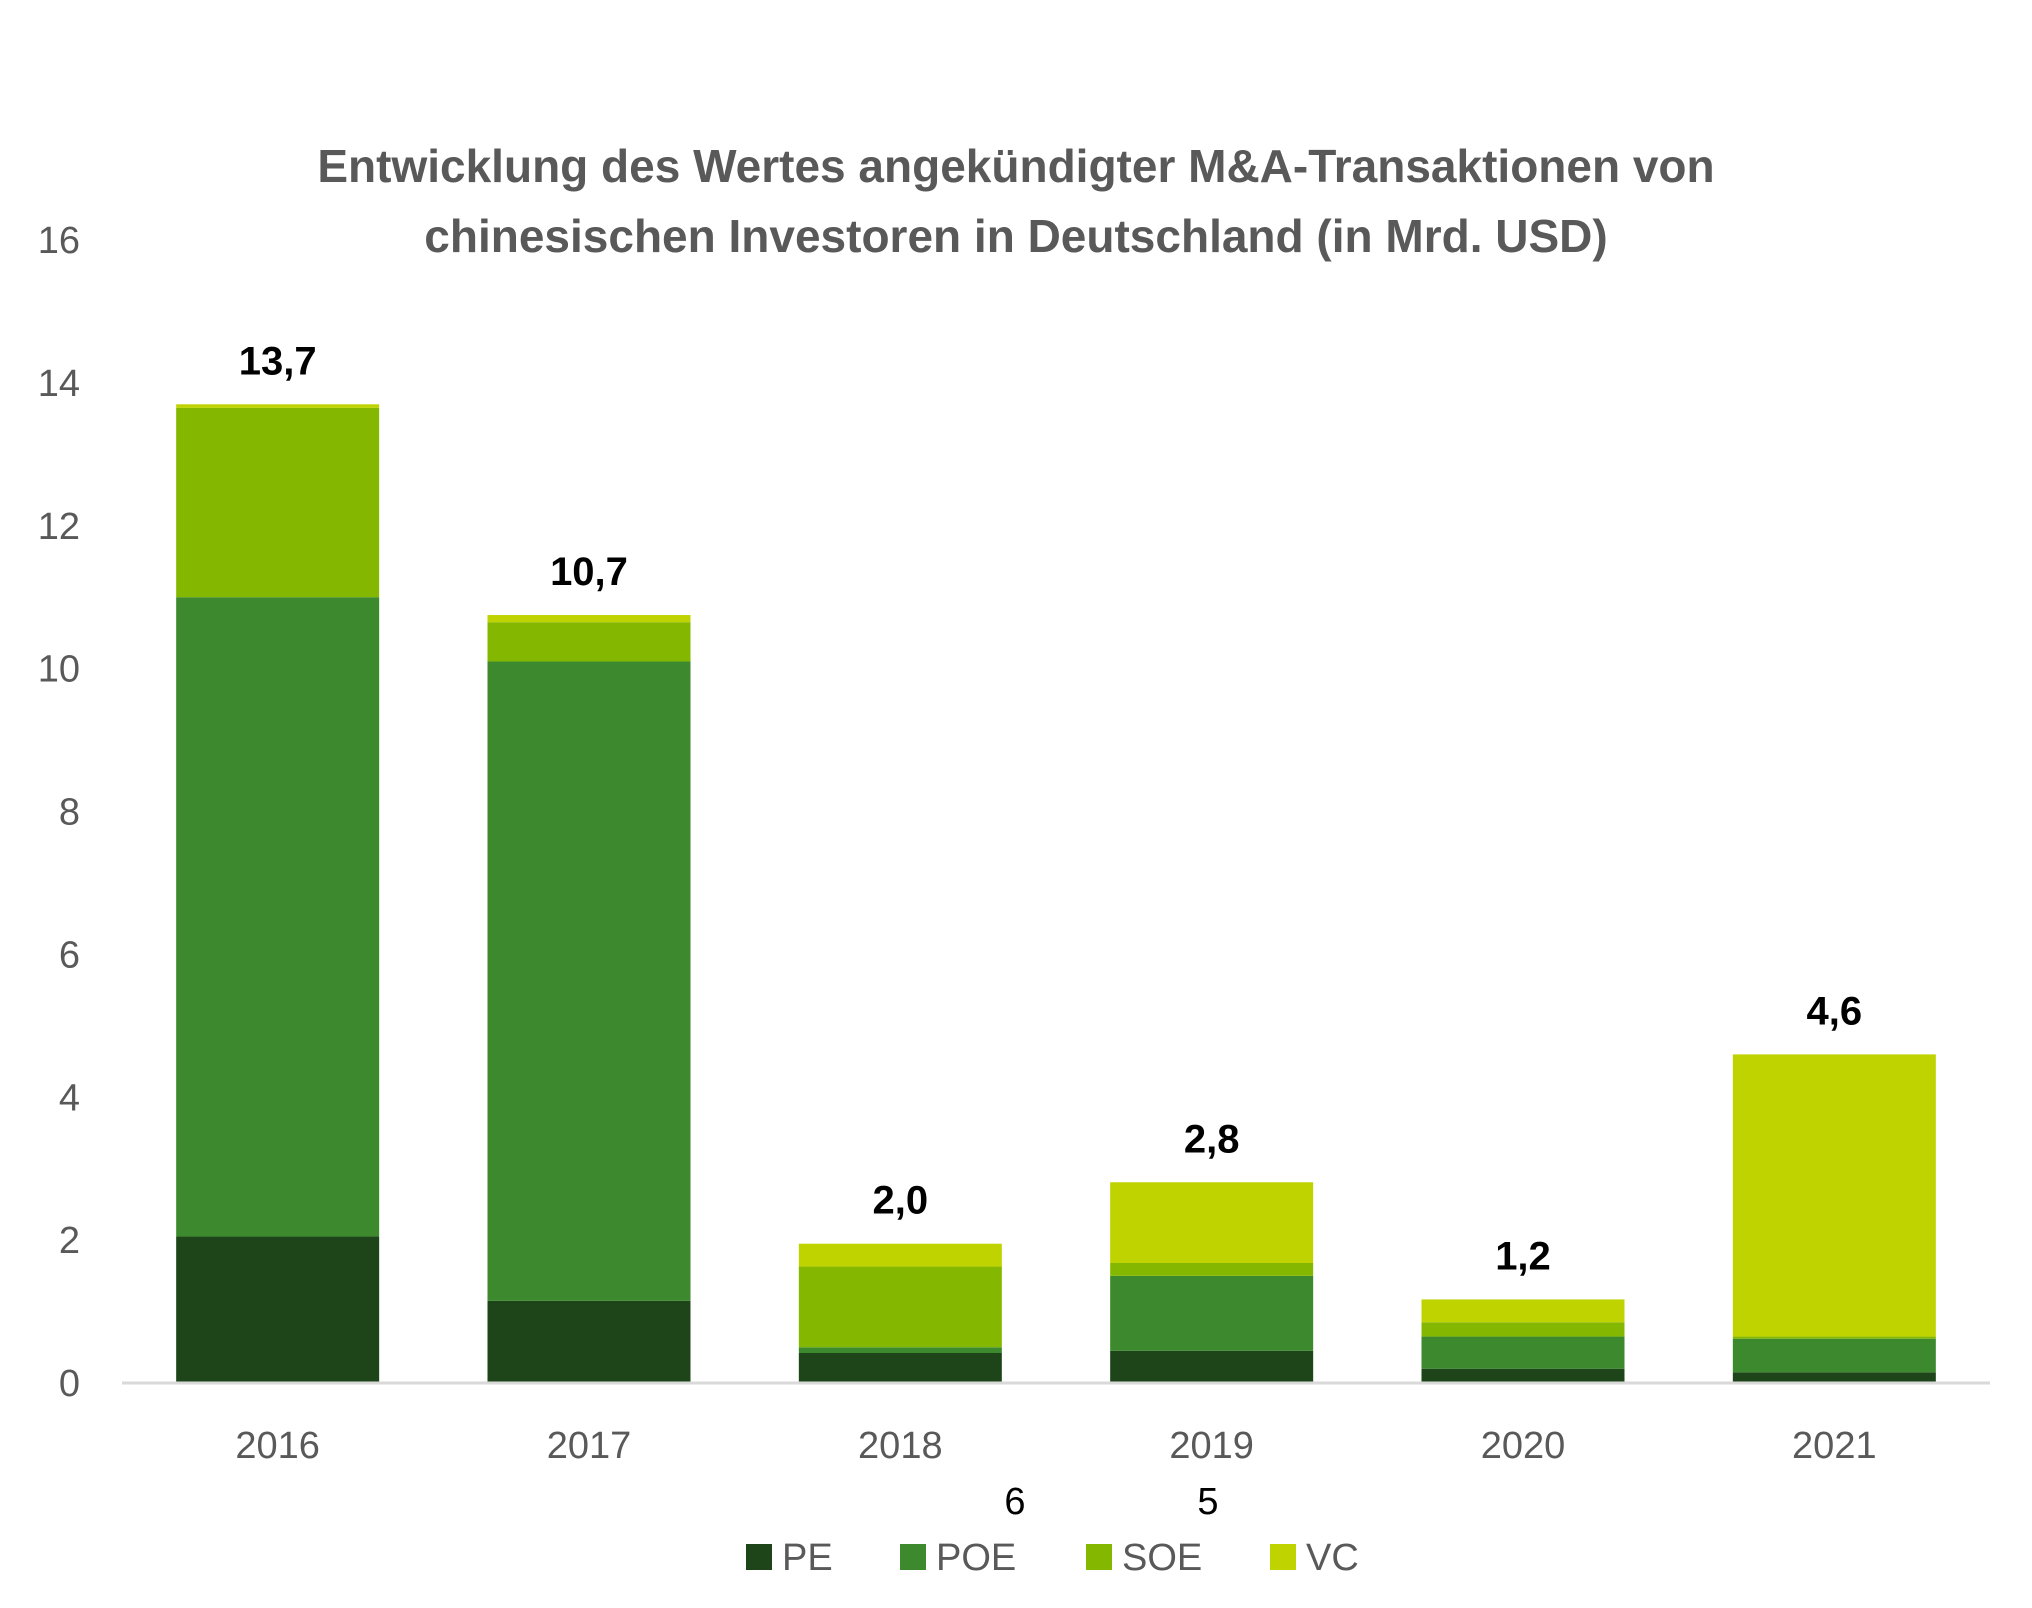 This screenshot has height=1608, width=2032. I want to click on bar-segment-vc-2019, so click(1212, 1222).